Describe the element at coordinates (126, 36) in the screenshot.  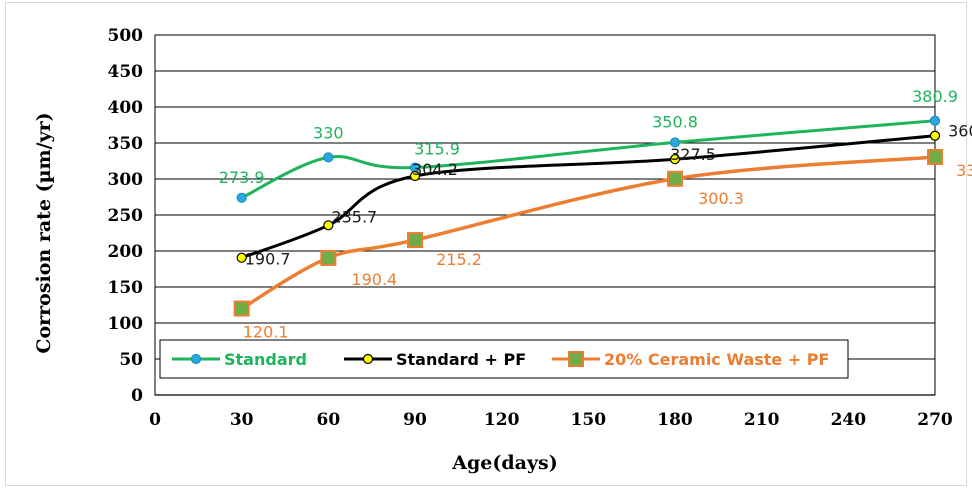
I see `y-tick-label: 500` at that location.